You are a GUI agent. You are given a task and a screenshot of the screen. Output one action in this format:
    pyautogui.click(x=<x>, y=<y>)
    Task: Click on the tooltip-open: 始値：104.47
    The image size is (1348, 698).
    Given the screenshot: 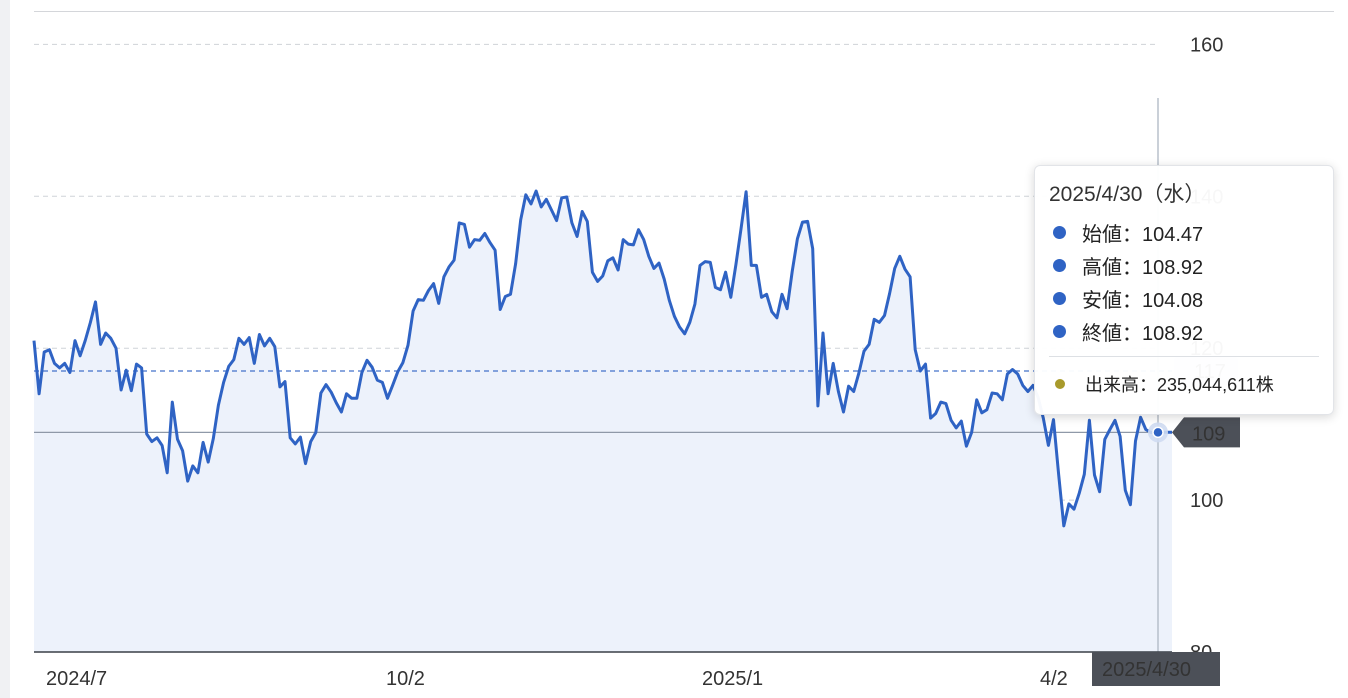 What is the action you would take?
    pyautogui.click(x=1143, y=235)
    